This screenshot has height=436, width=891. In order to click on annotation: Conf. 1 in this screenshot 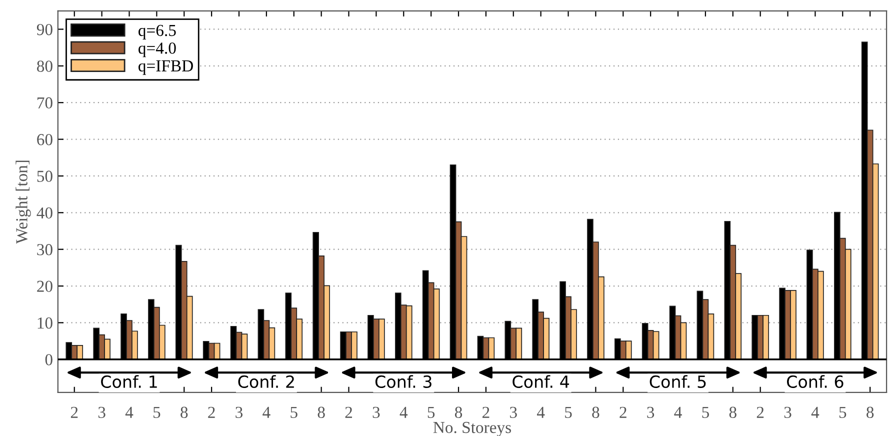, I will do `click(129, 381)`.